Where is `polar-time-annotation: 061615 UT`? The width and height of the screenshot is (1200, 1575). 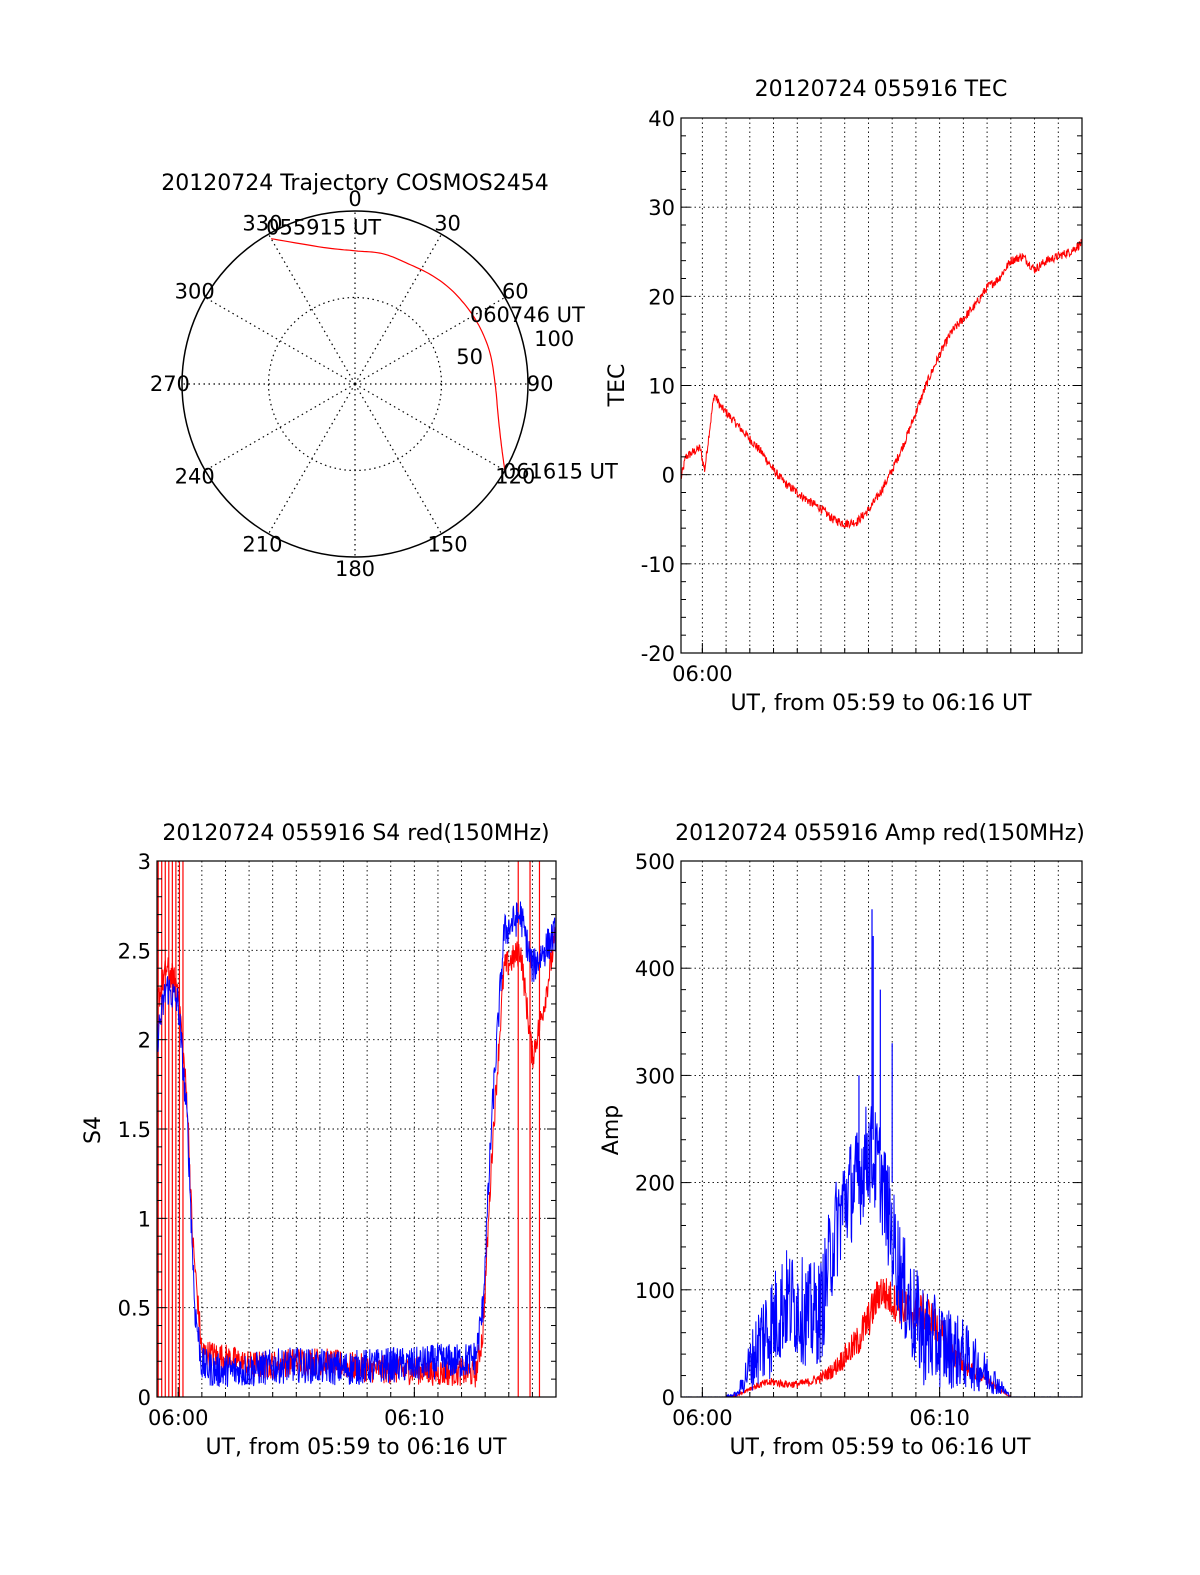 polar-time-annotation: 061615 UT is located at coordinates (560, 472).